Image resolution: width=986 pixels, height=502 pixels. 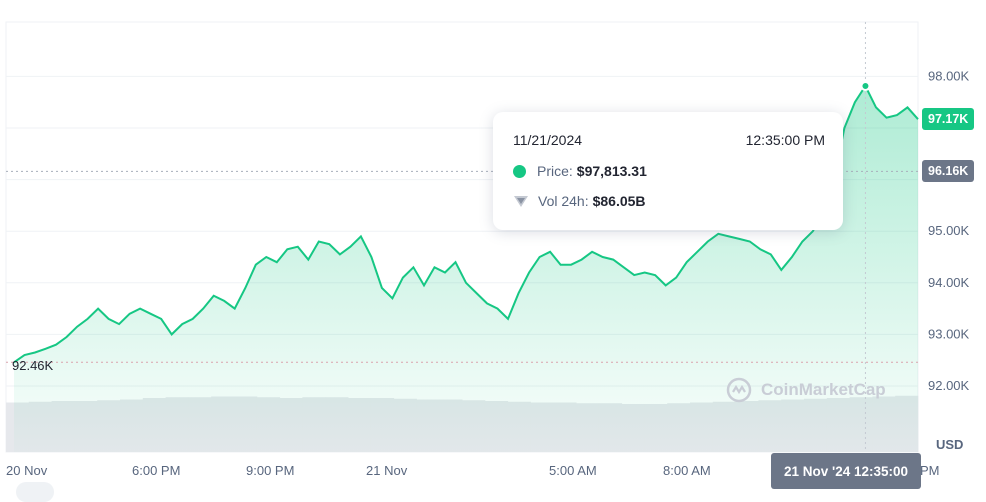 I want to click on y-tick-label: 95.00K, so click(x=949, y=230).